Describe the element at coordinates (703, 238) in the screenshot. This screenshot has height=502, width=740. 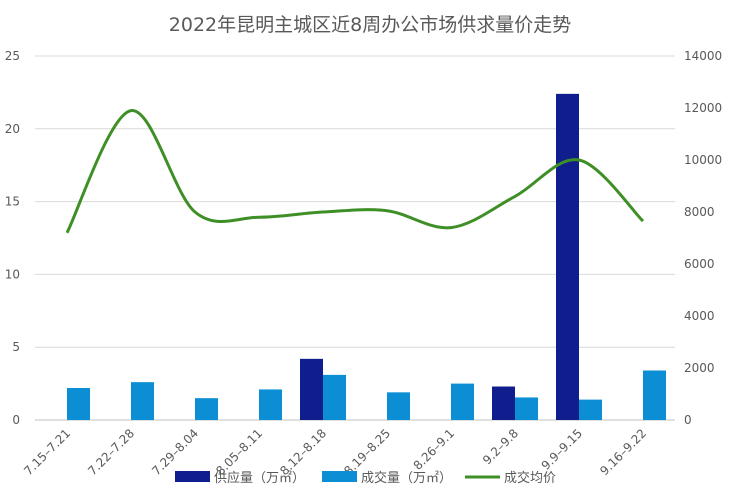
I see `y-axis-right: 0 2000 4000 6000 8000 10000 12000 14000` at that location.